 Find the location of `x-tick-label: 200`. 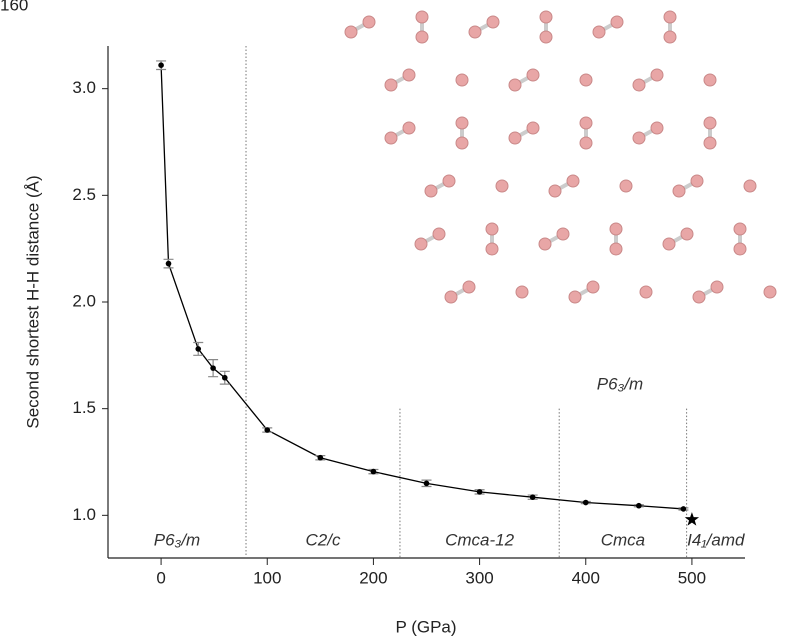

x-tick-label: 200 is located at coordinates (373, 577).